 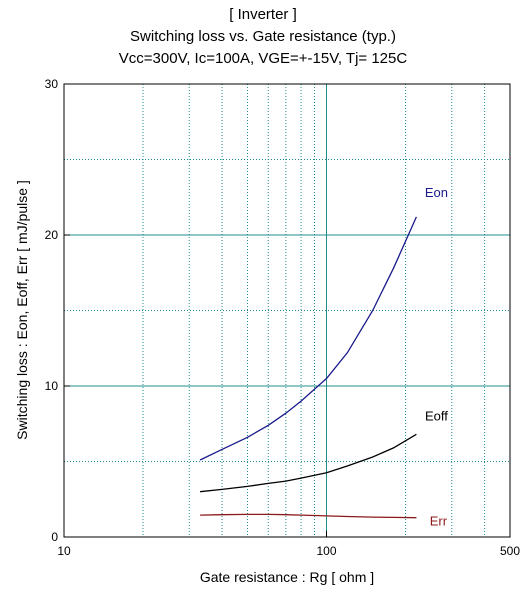 I want to click on series-line-eoff, so click(x=308, y=463).